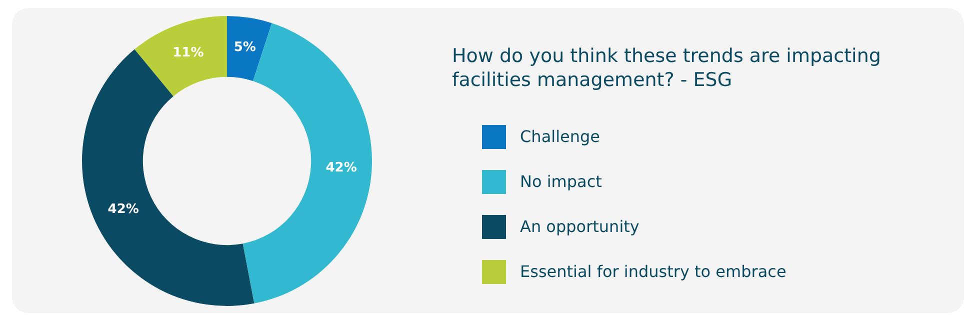 This screenshot has height=325, width=975. What do you see at coordinates (580, 226) in the screenshot?
I see `legend-label: An opportunity` at bounding box center [580, 226].